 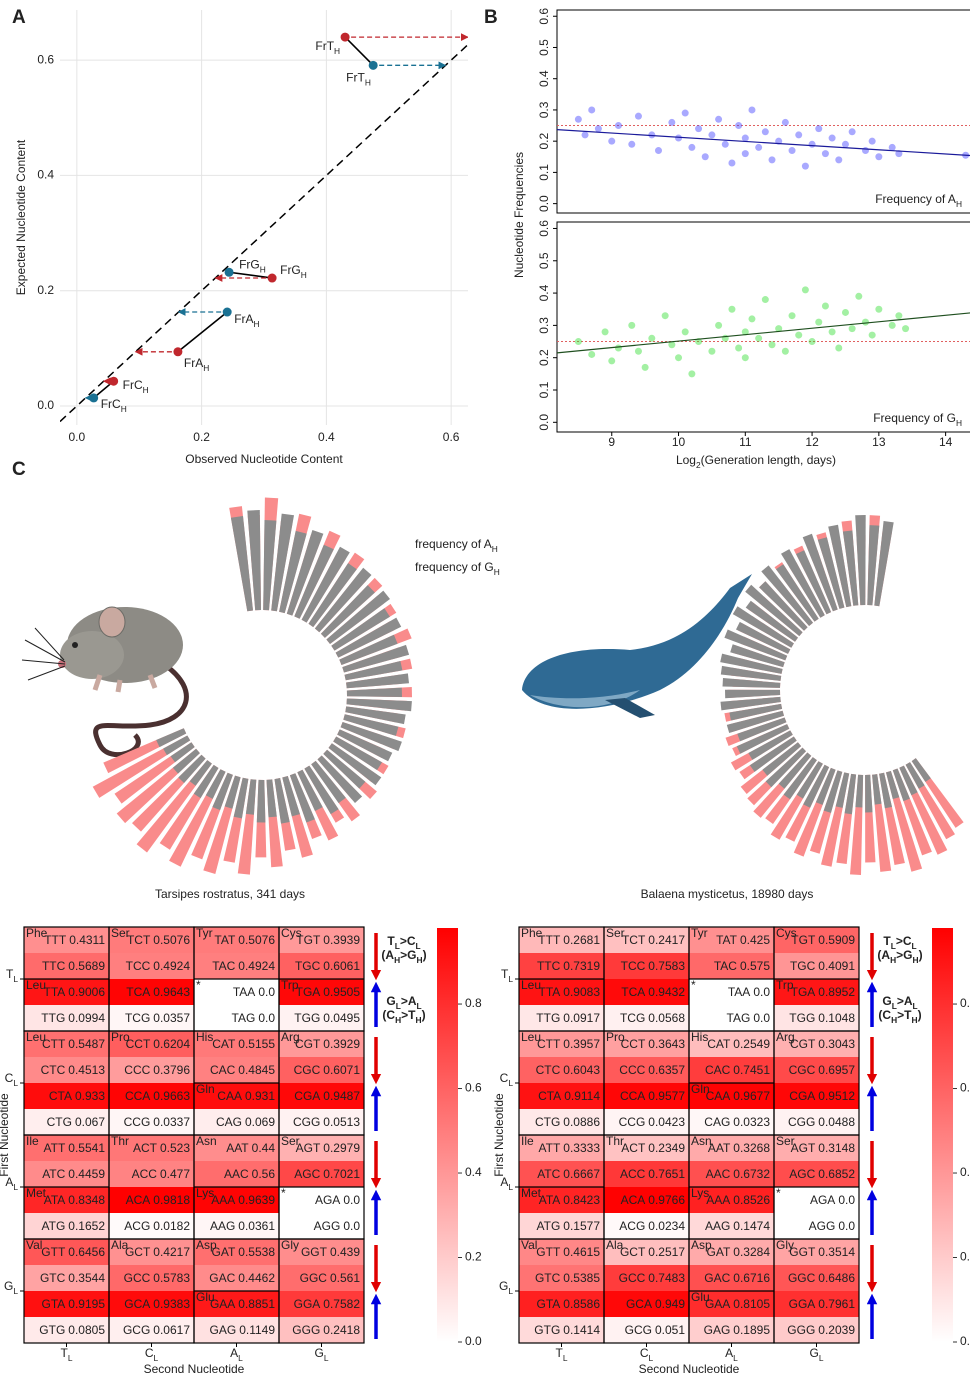 I want to click on point-label-part: FrA, so click(x=193, y=363).